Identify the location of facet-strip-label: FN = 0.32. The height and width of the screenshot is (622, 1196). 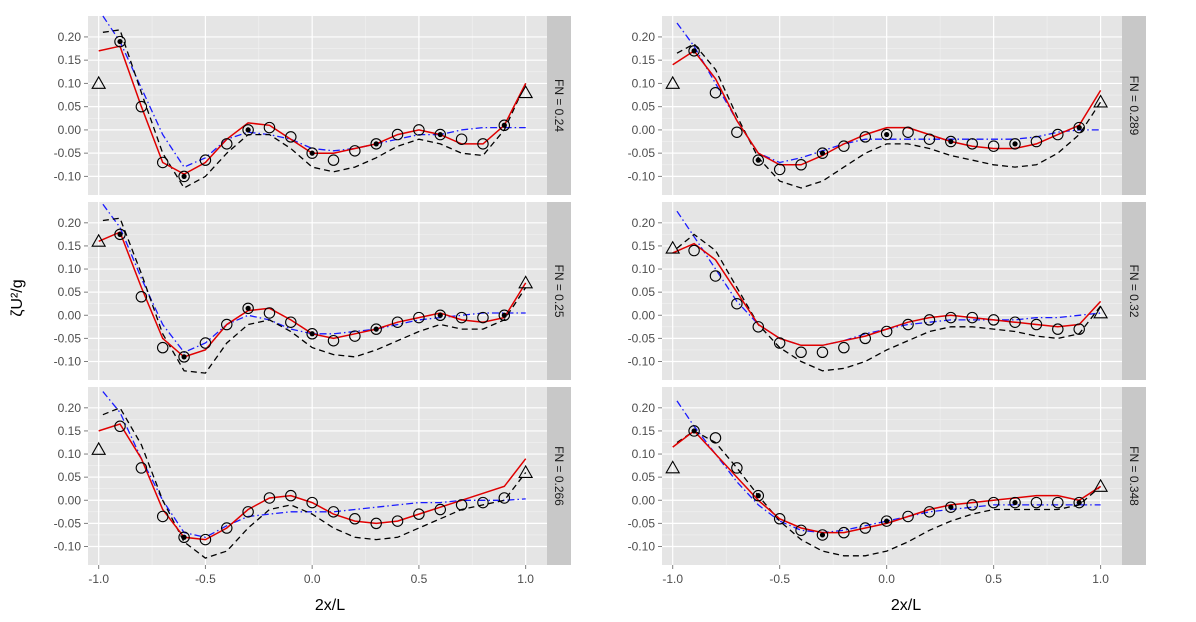
(1134, 290).